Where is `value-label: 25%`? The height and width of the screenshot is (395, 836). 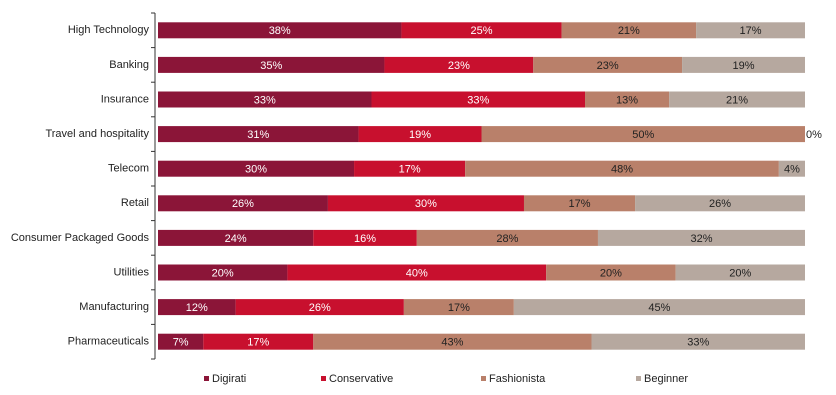
value-label: 25% is located at coordinates (481, 31).